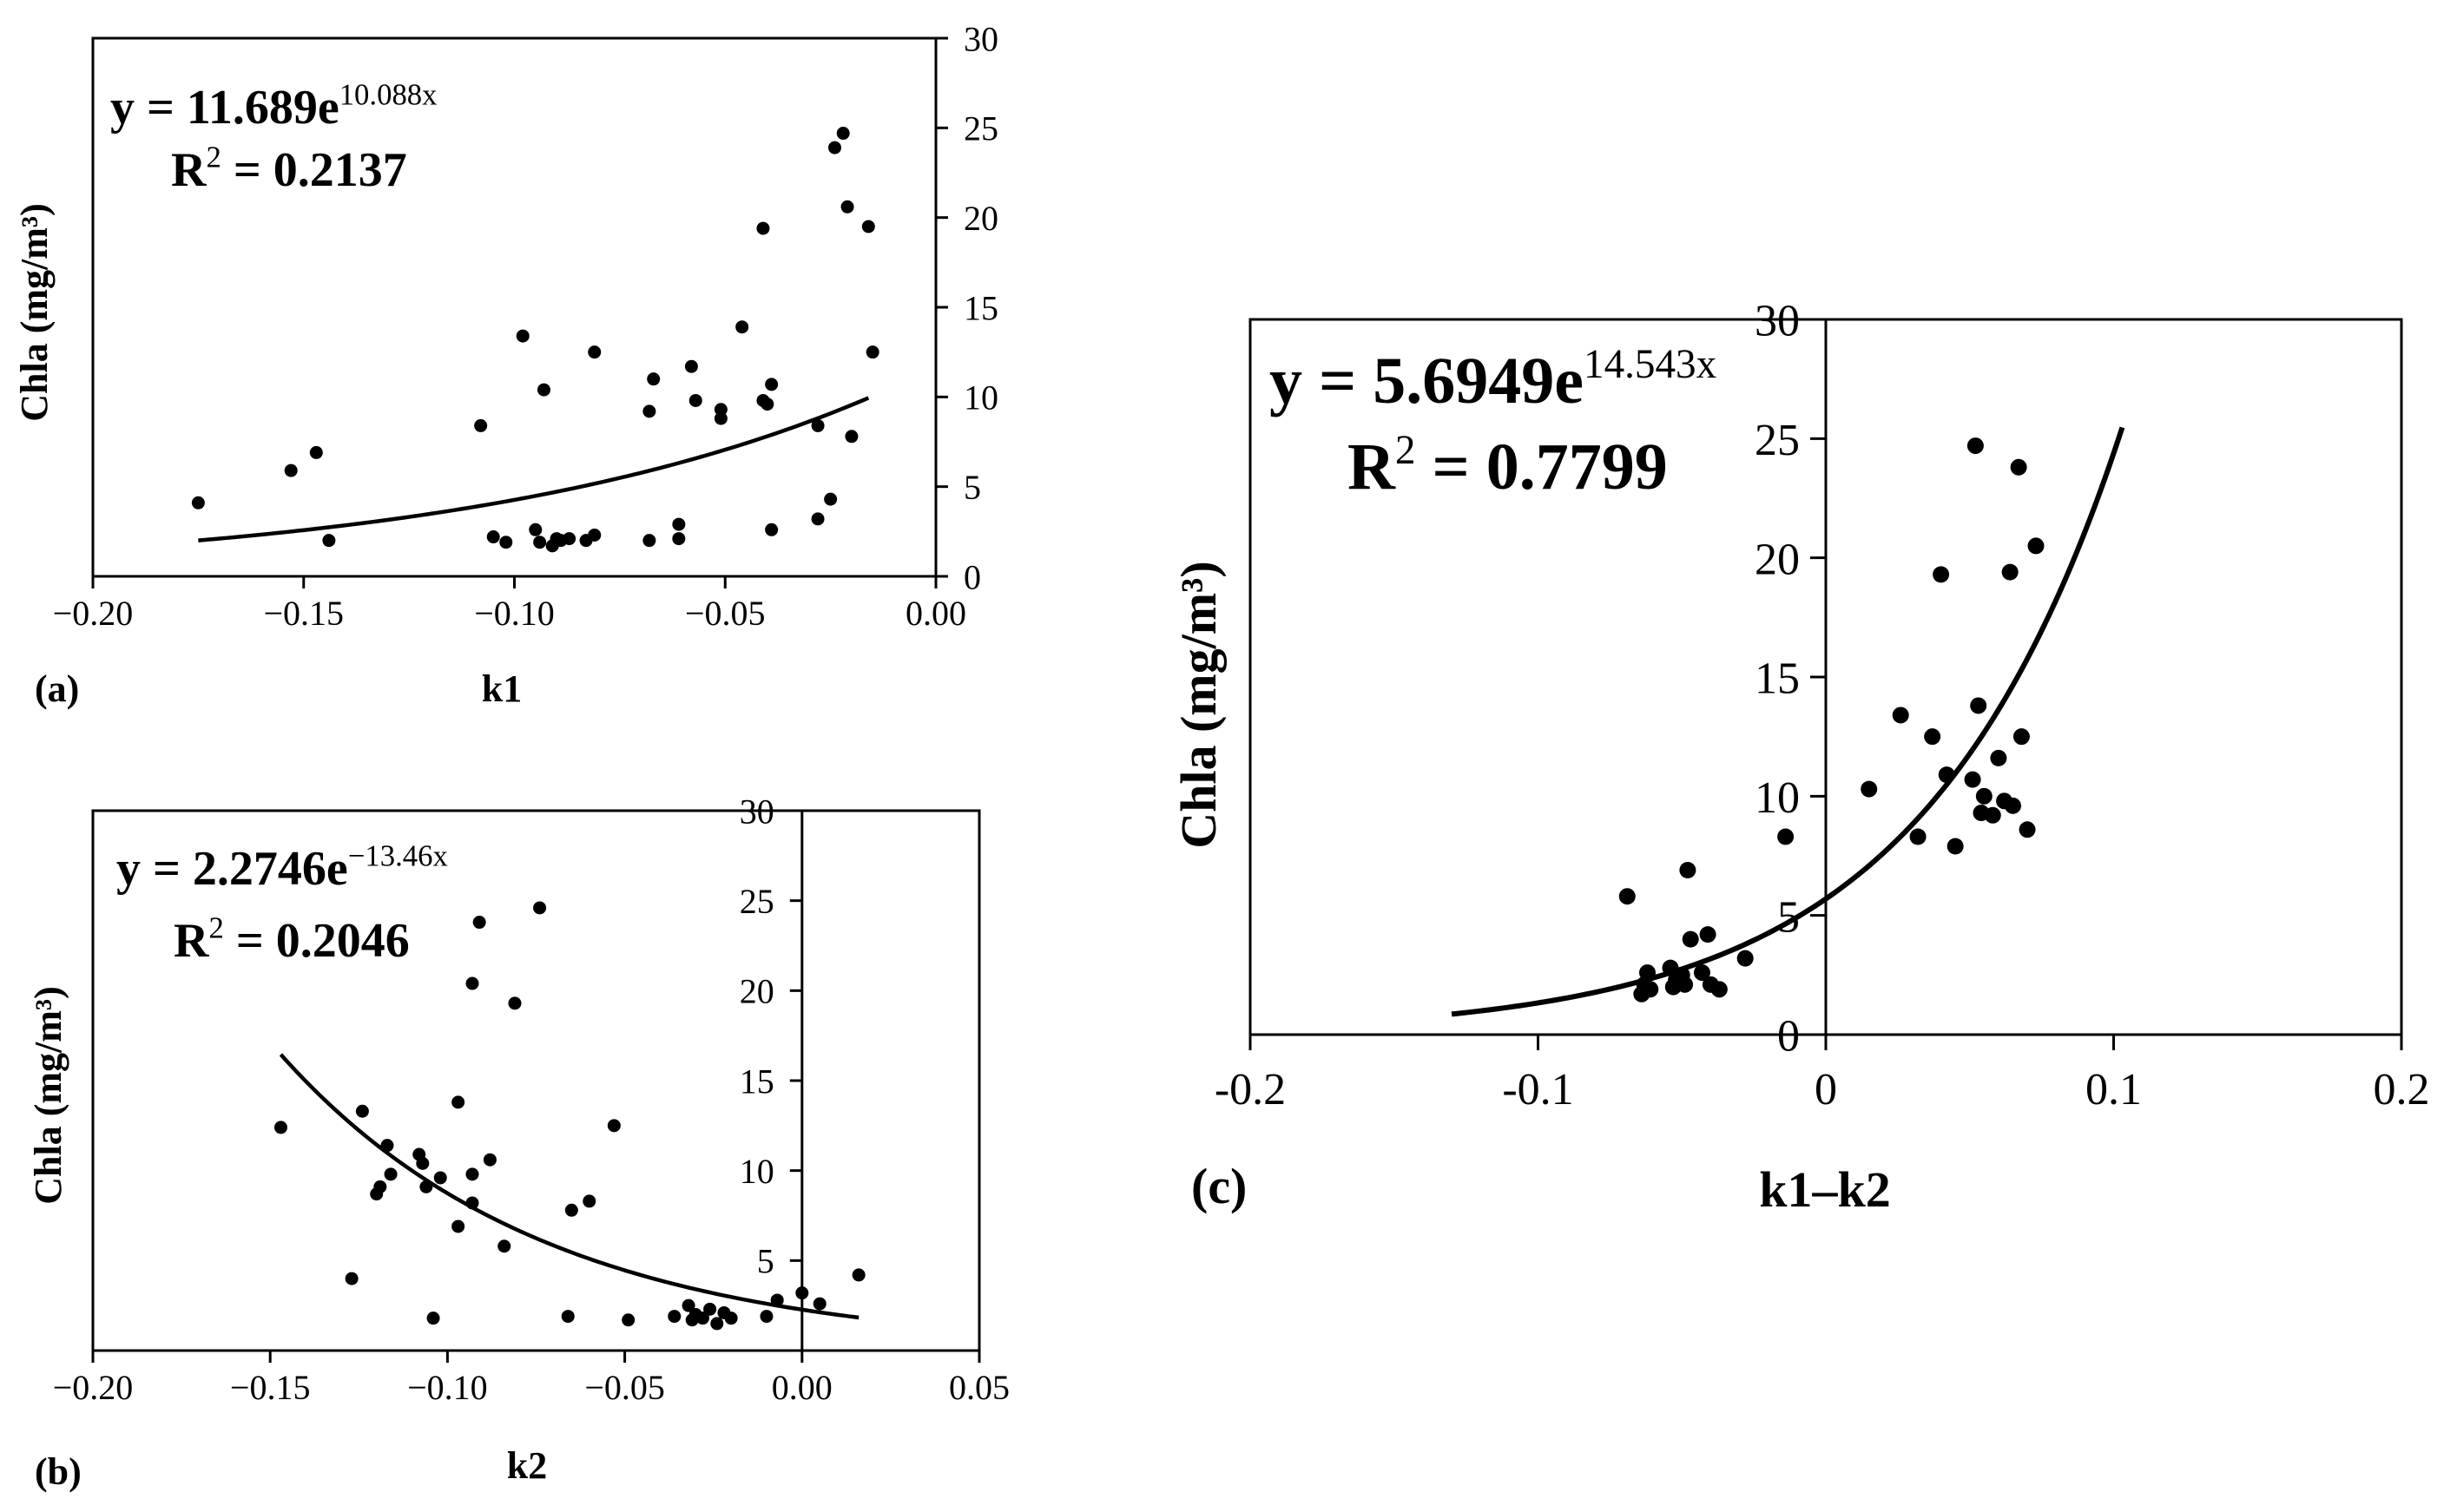 Image resolution: width=2457 pixels, height=1512 pixels. I want to click on panel-b-x-tick-label: −0.20, so click(93, 1387).